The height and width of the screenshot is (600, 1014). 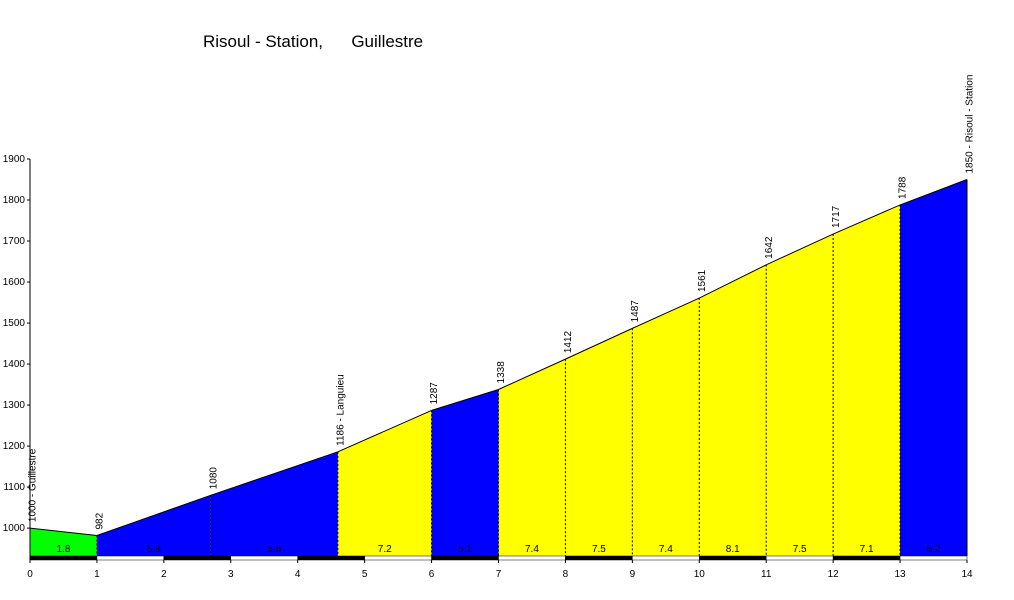 What do you see at coordinates (635, 311) in the screenshot?
I see `point-label: 1487` at bounding box center [635, 311].